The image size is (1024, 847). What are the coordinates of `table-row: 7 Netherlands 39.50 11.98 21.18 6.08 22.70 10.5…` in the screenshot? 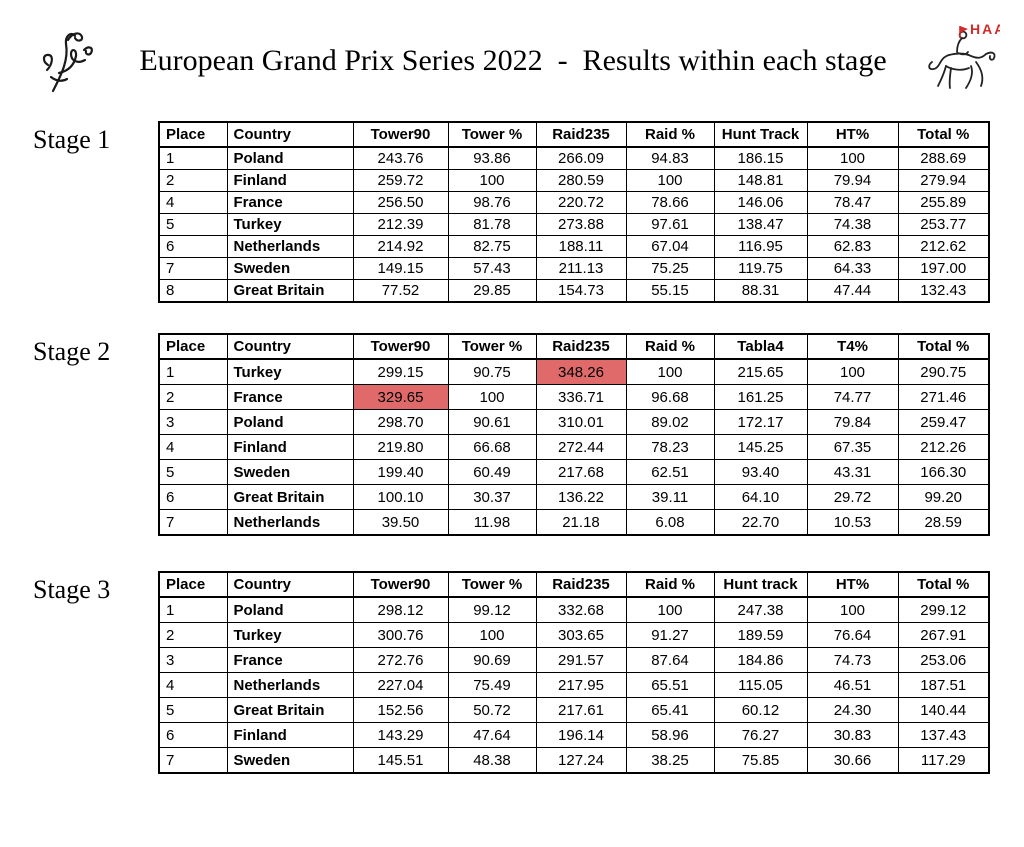 It's located at (574, 522).